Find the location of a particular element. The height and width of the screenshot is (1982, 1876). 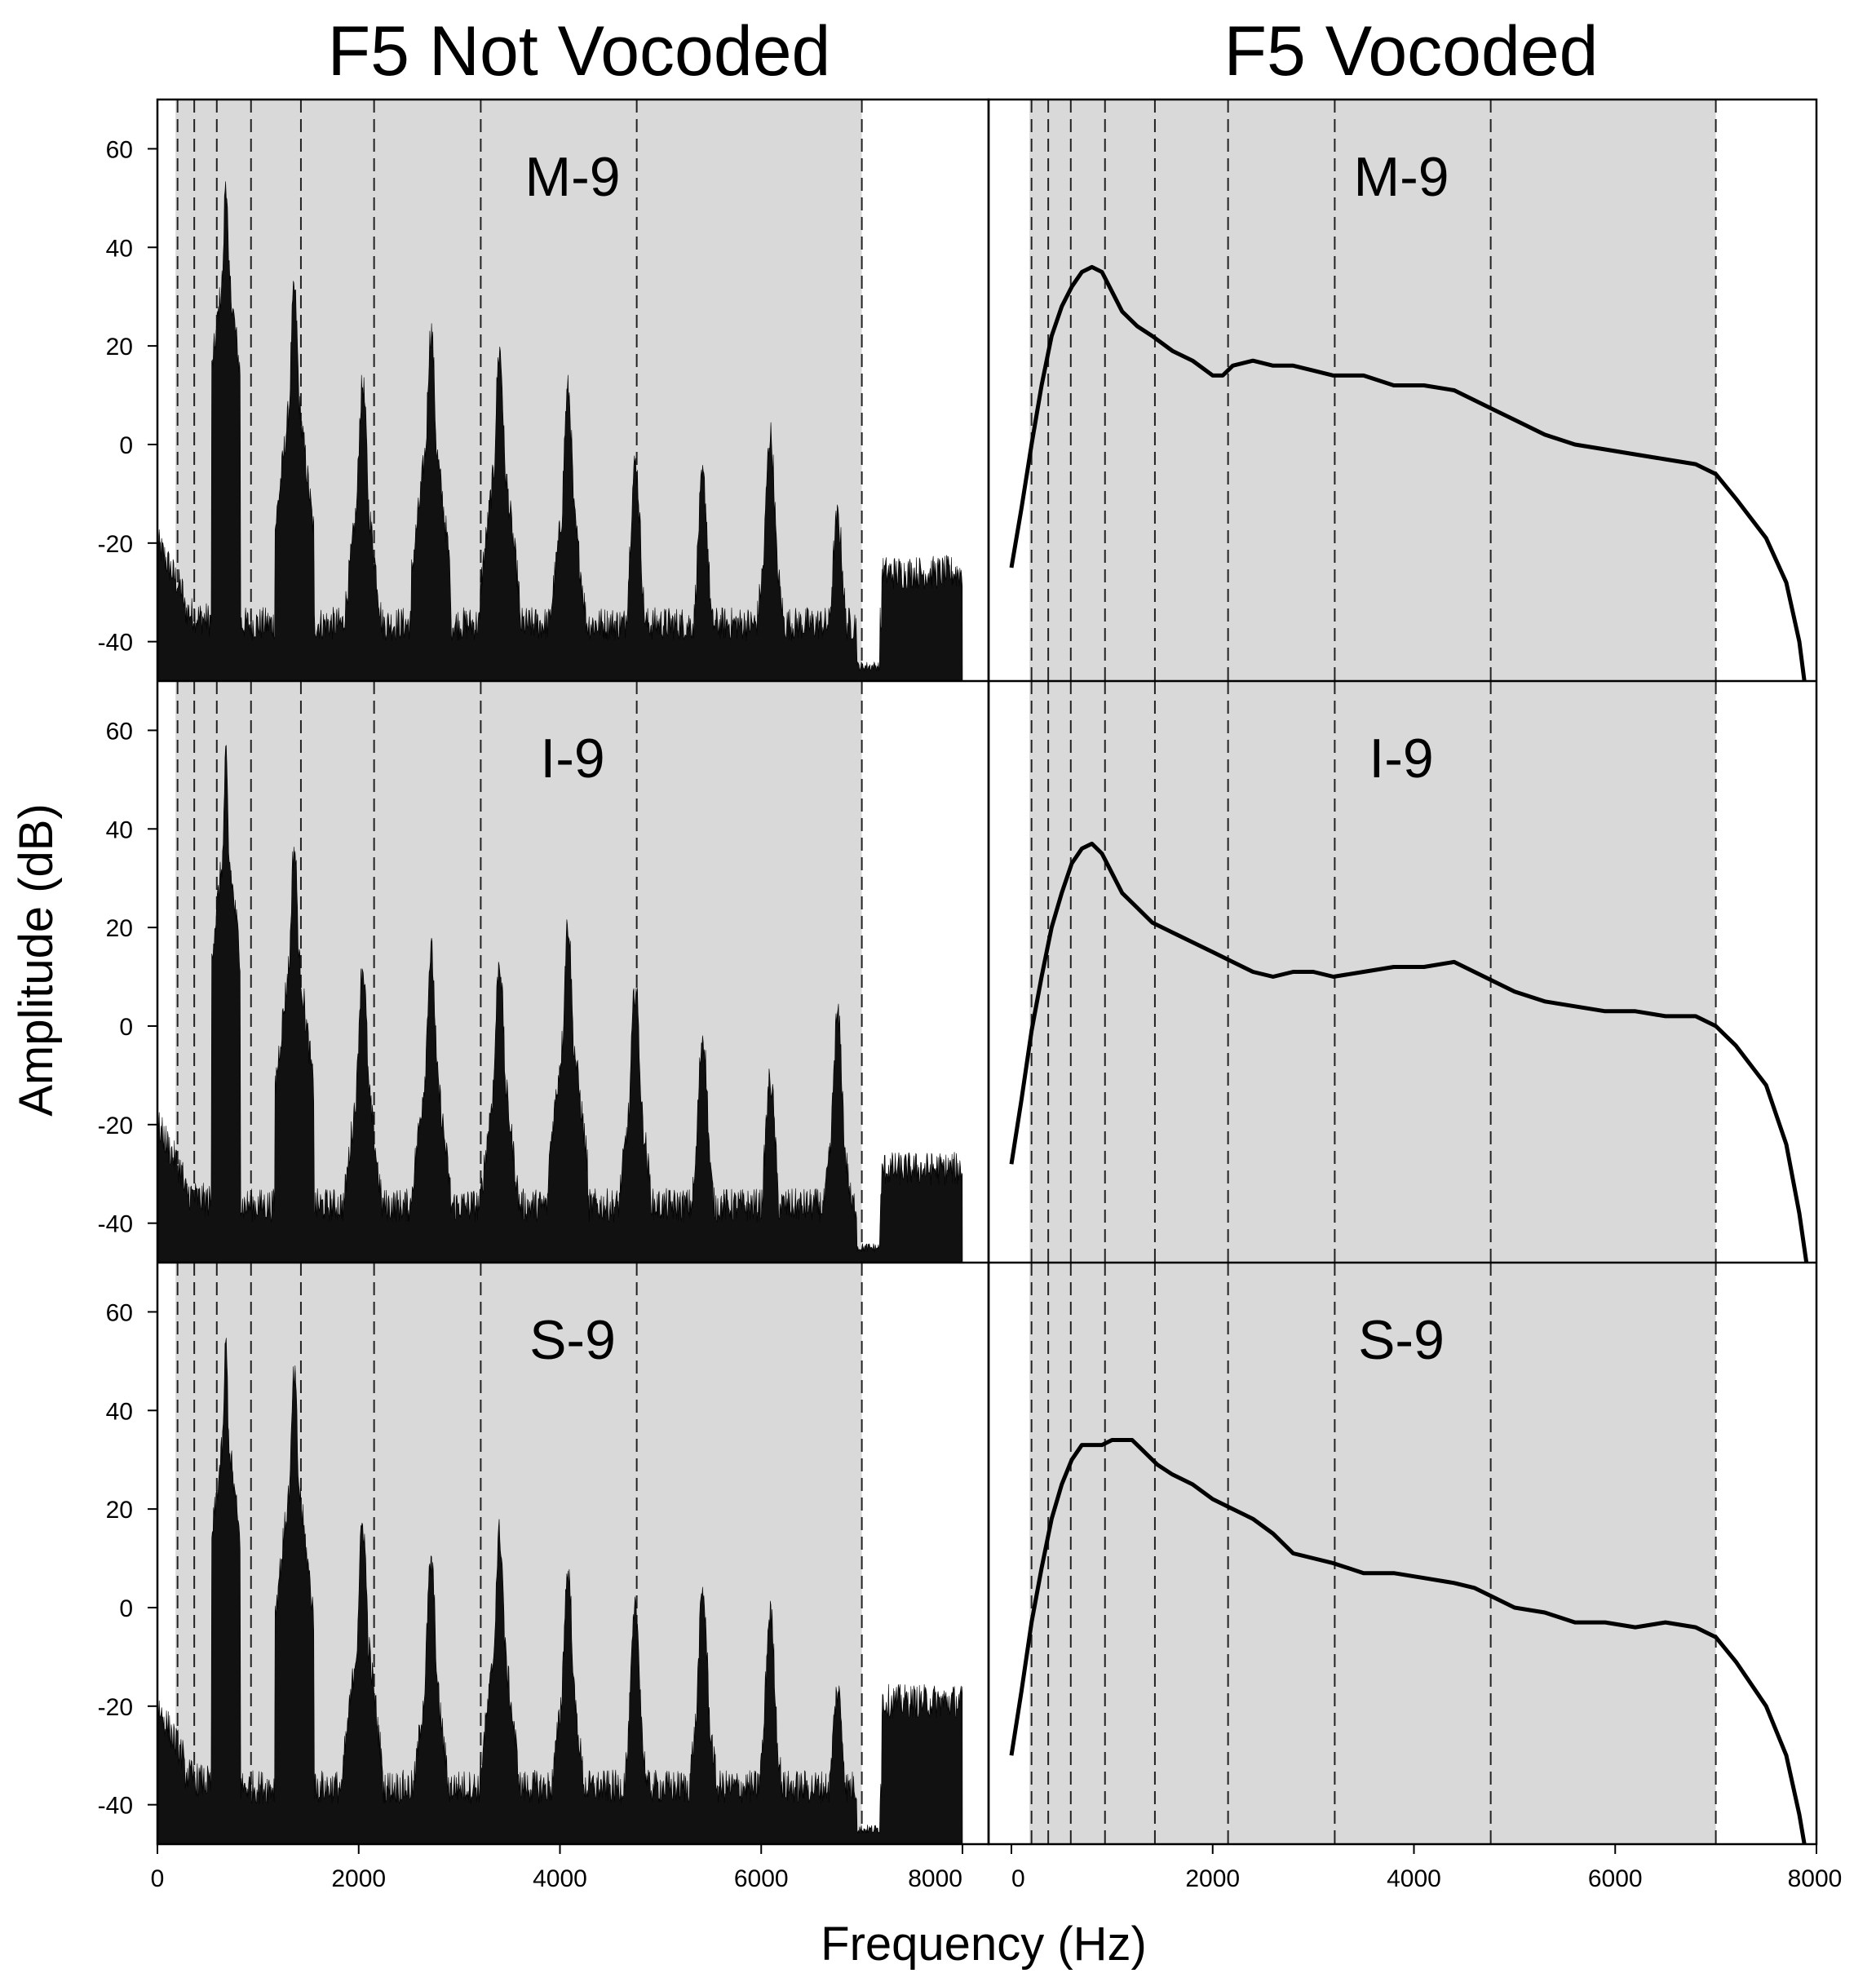

x-axis-label: Frequency (Hz) is located at coordinates (984, 1944).